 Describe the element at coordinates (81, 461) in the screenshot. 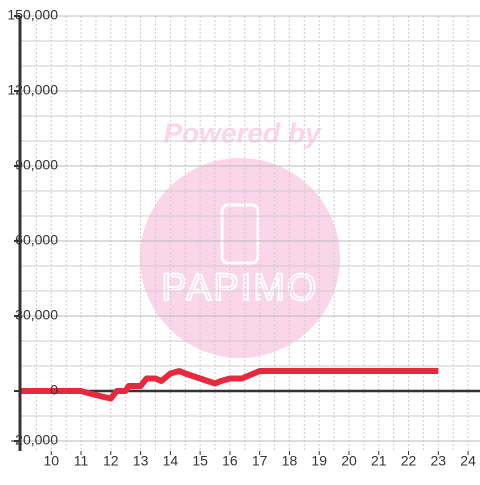

I see `x-tick-label: 11` at that location.